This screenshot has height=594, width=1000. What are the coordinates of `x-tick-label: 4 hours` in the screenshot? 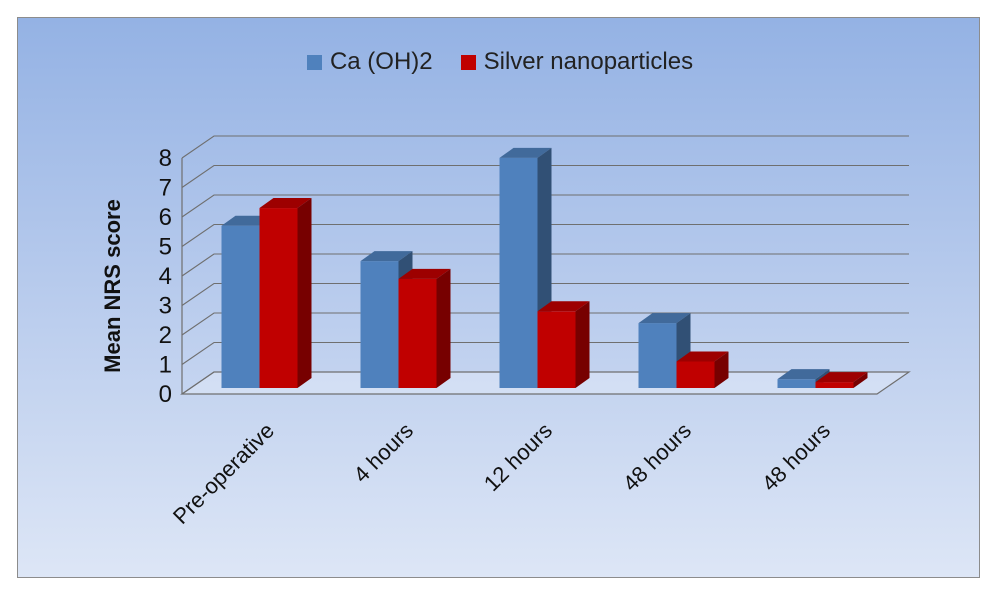 It's located at (383, 453).